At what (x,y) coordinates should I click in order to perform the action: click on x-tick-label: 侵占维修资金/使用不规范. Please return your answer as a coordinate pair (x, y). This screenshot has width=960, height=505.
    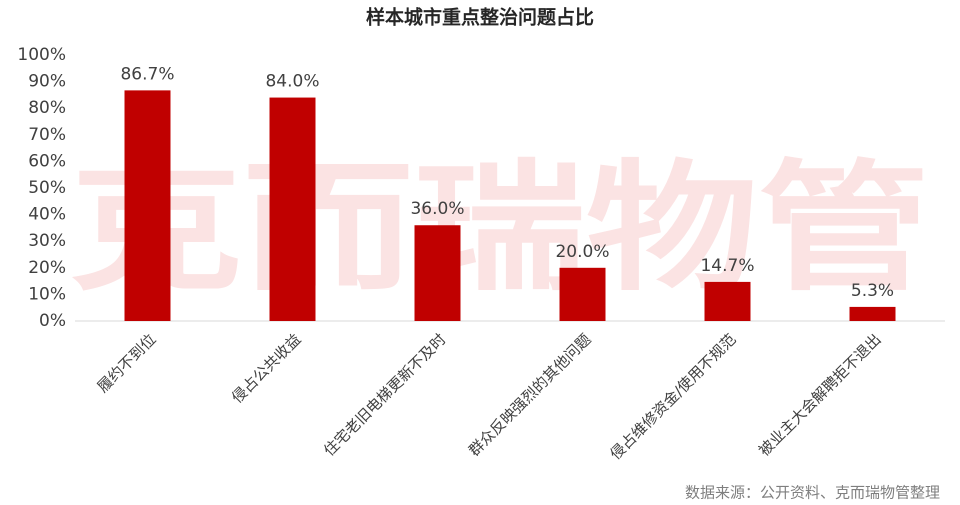
    Looking at the image, I should click on (673, 396).